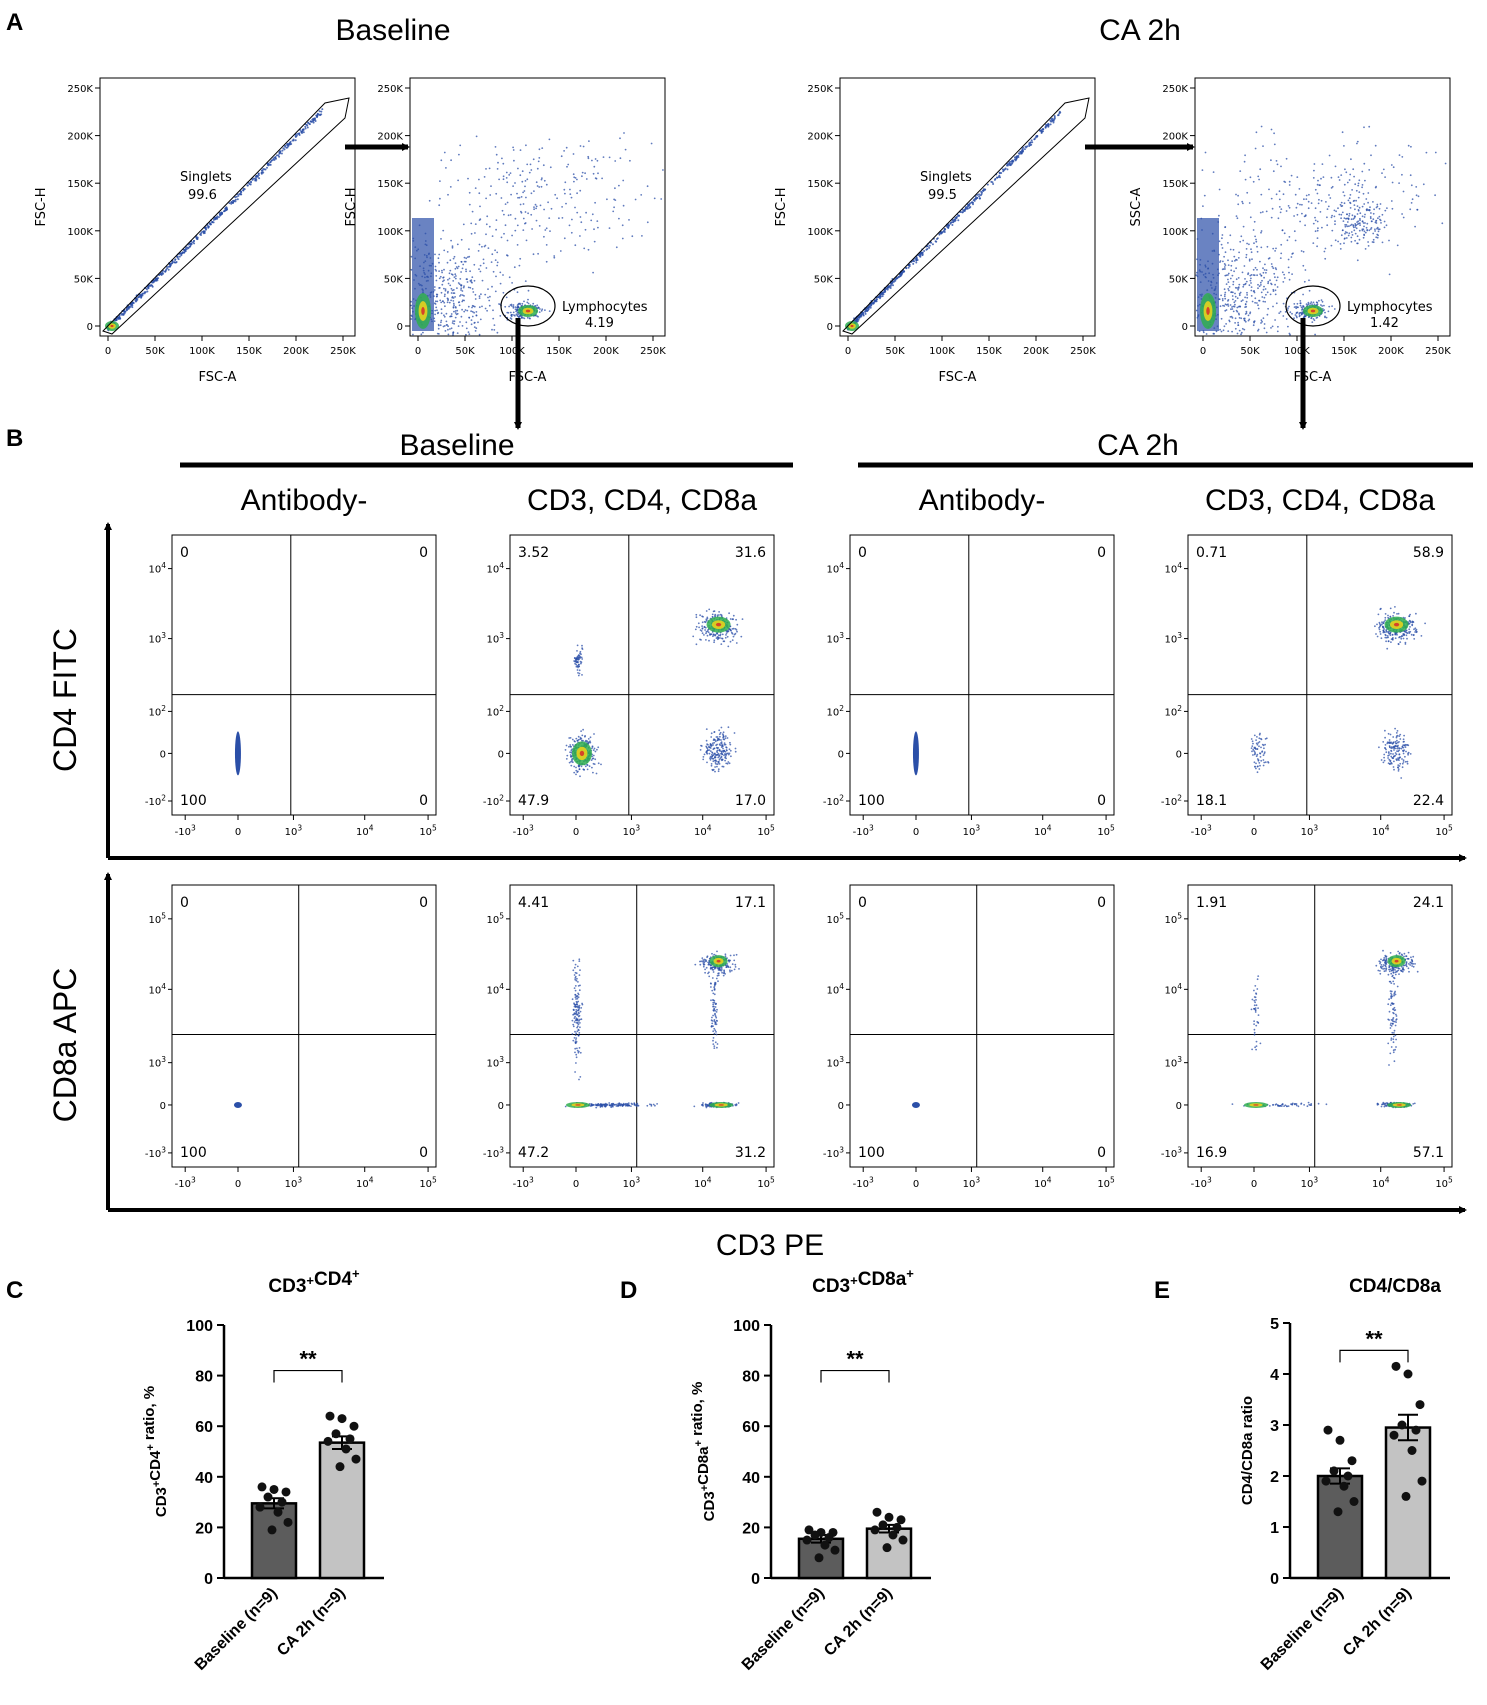  What do you see at coordinates (1175, 232) in the screenshot?
I see `y-tick-label: 100K` at bounding box center [1175, 232].